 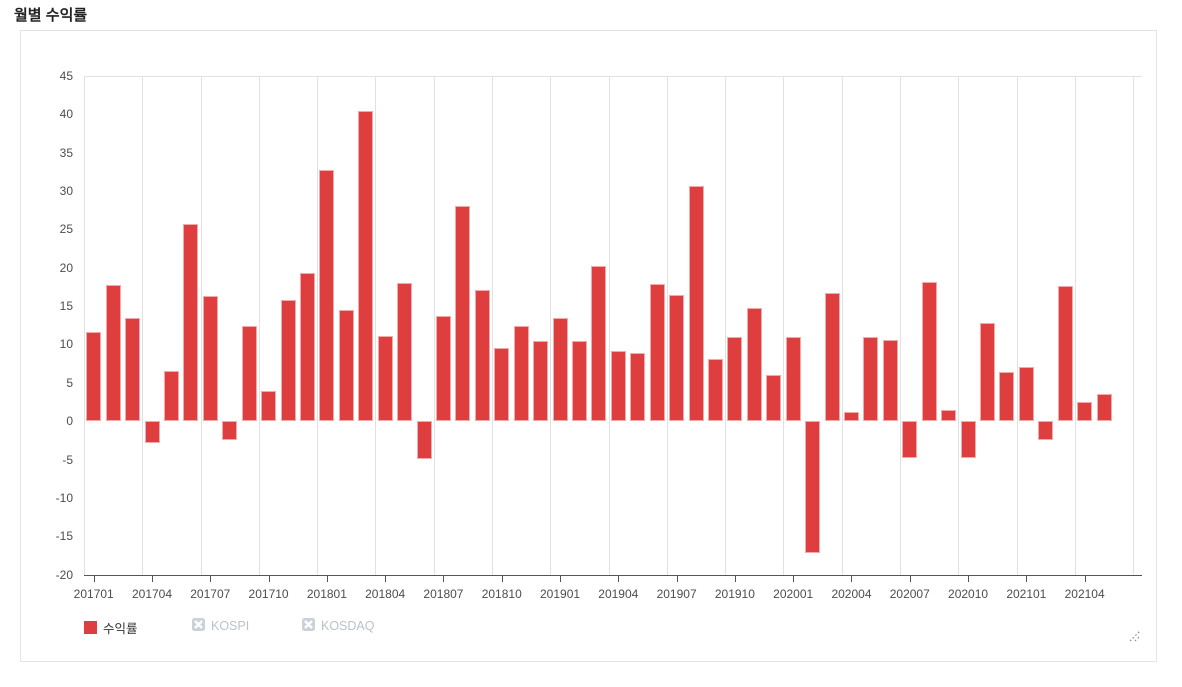 What do you see at coordinates (851, 593) in the screenshot?
I see `x-axis-tick-label: 202004` at bounding box center [851, 593].